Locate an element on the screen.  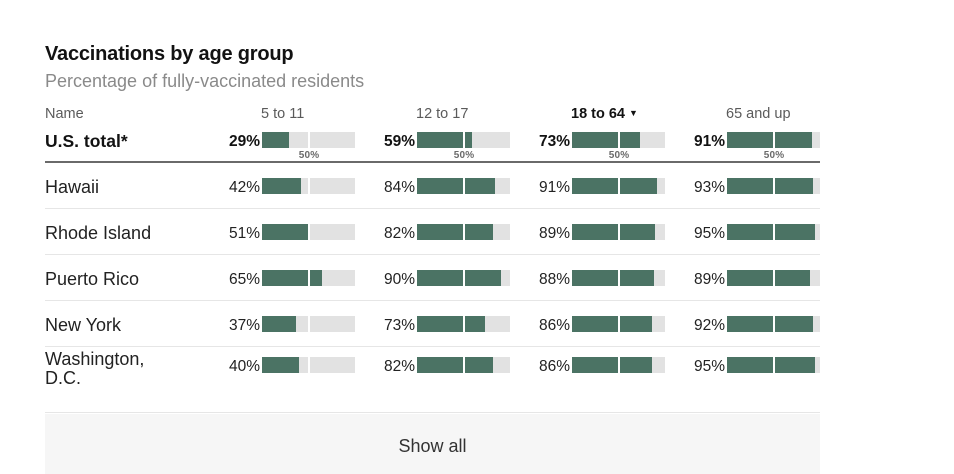
row-name: Hawaii is located at coordinates (72, 187).